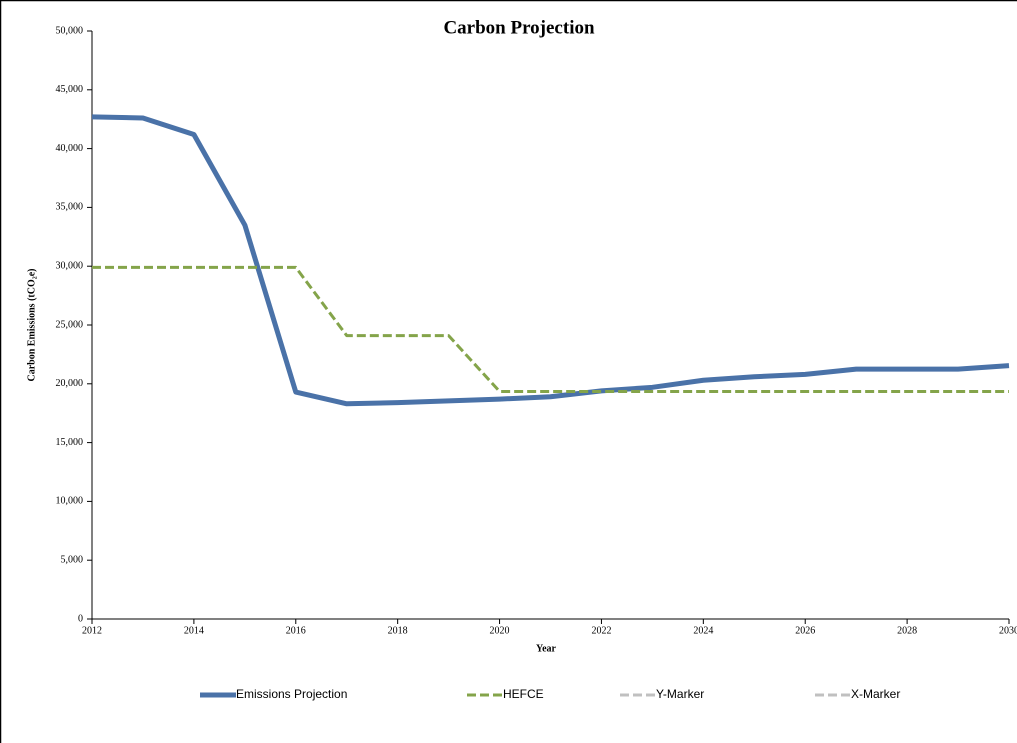 The width and height of the screenshot is (1017, 743). What do you see at coordinates (680, 694) in the screenshot?
I see `legend-label: Y-Marker` at bounding box center [680, 694].